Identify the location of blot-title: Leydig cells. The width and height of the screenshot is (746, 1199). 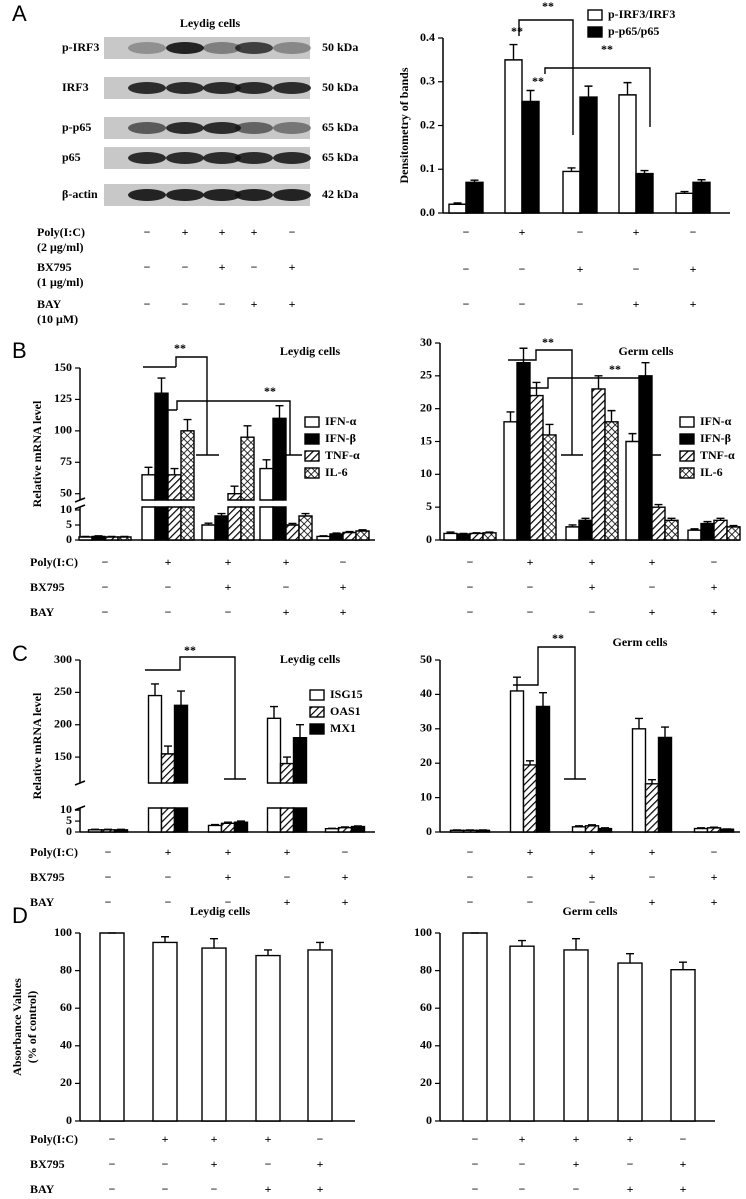
(210, 23).